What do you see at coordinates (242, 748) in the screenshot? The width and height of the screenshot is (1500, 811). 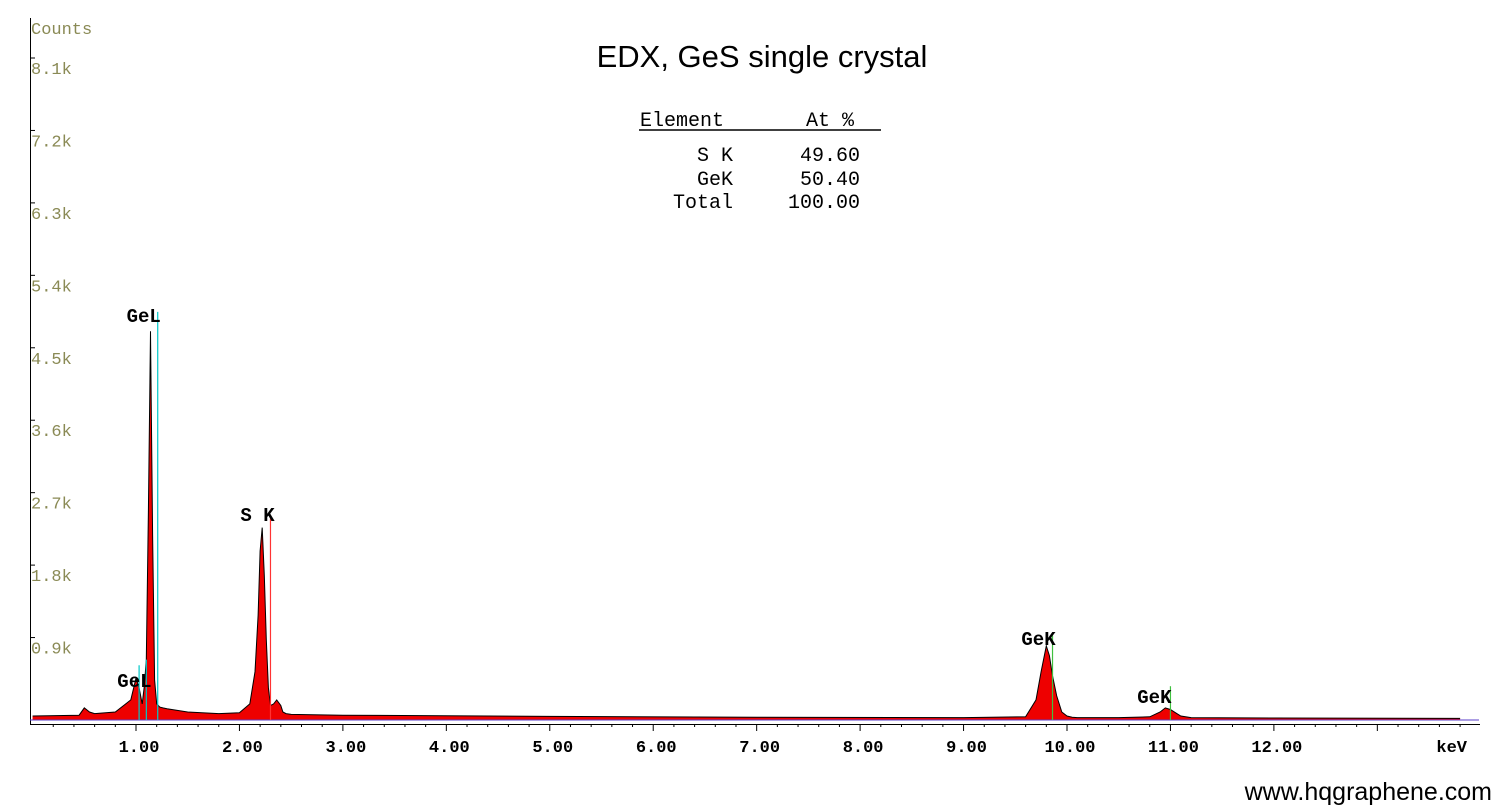 I see `x-tick-label: 2.00` at bounding box center [242, 748].